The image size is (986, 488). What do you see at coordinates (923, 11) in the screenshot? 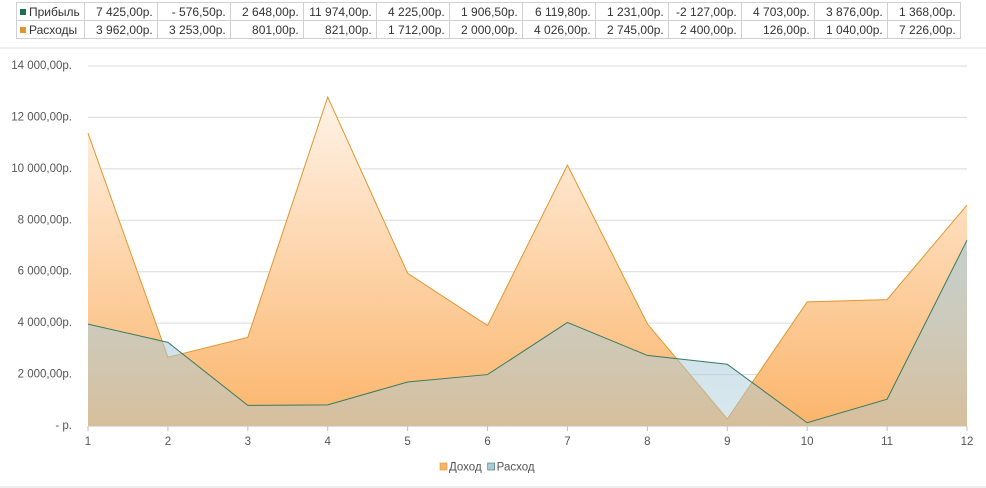
I see `table-cell: 1 368,00р.` at bounding box center [923, 11].